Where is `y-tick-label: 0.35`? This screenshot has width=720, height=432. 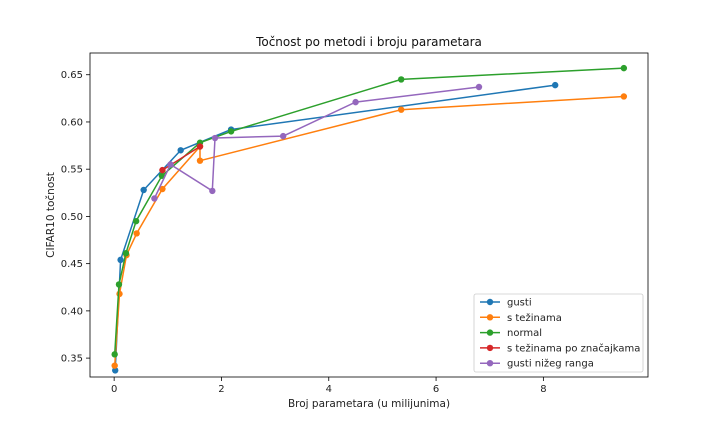
y-tick-label: 0.35 is located at coordinates (72, 359).